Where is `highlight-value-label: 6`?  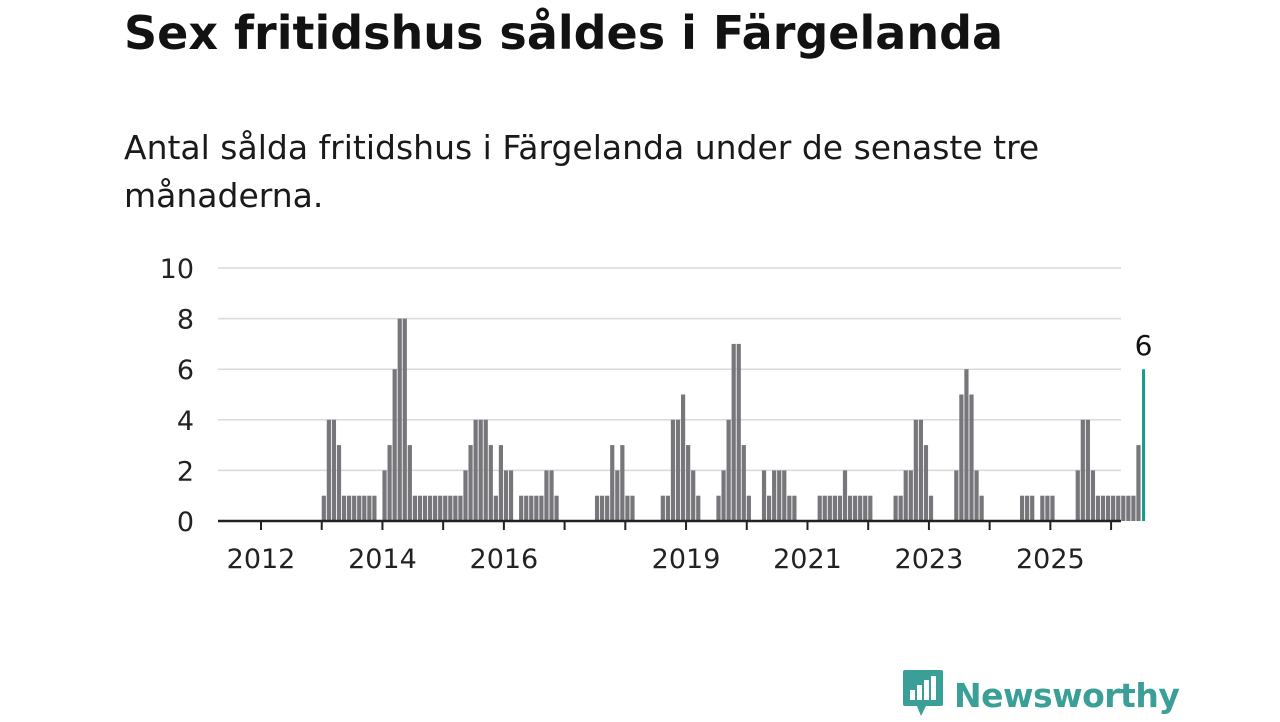 highlight-value-label: 6 is located at coordinates (1144, 345).